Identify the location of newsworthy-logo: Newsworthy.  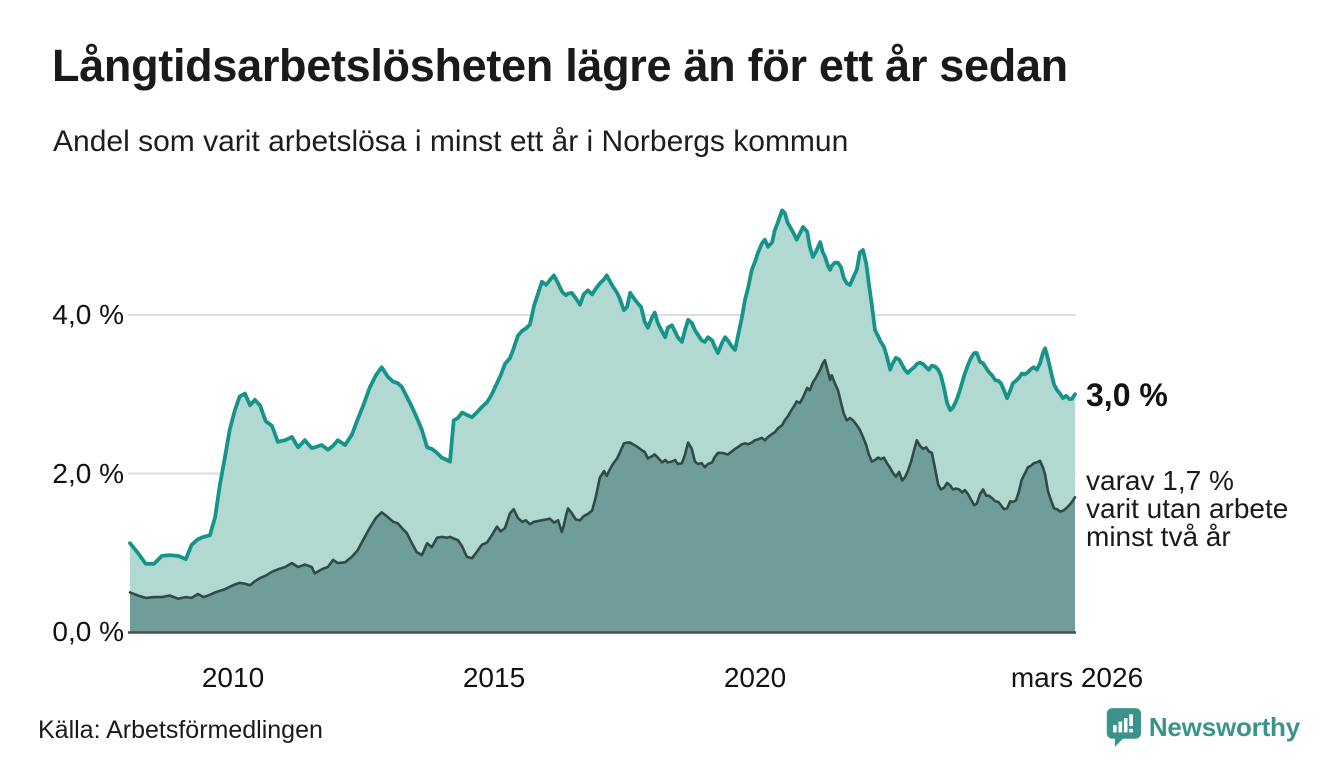
(1202, 727).